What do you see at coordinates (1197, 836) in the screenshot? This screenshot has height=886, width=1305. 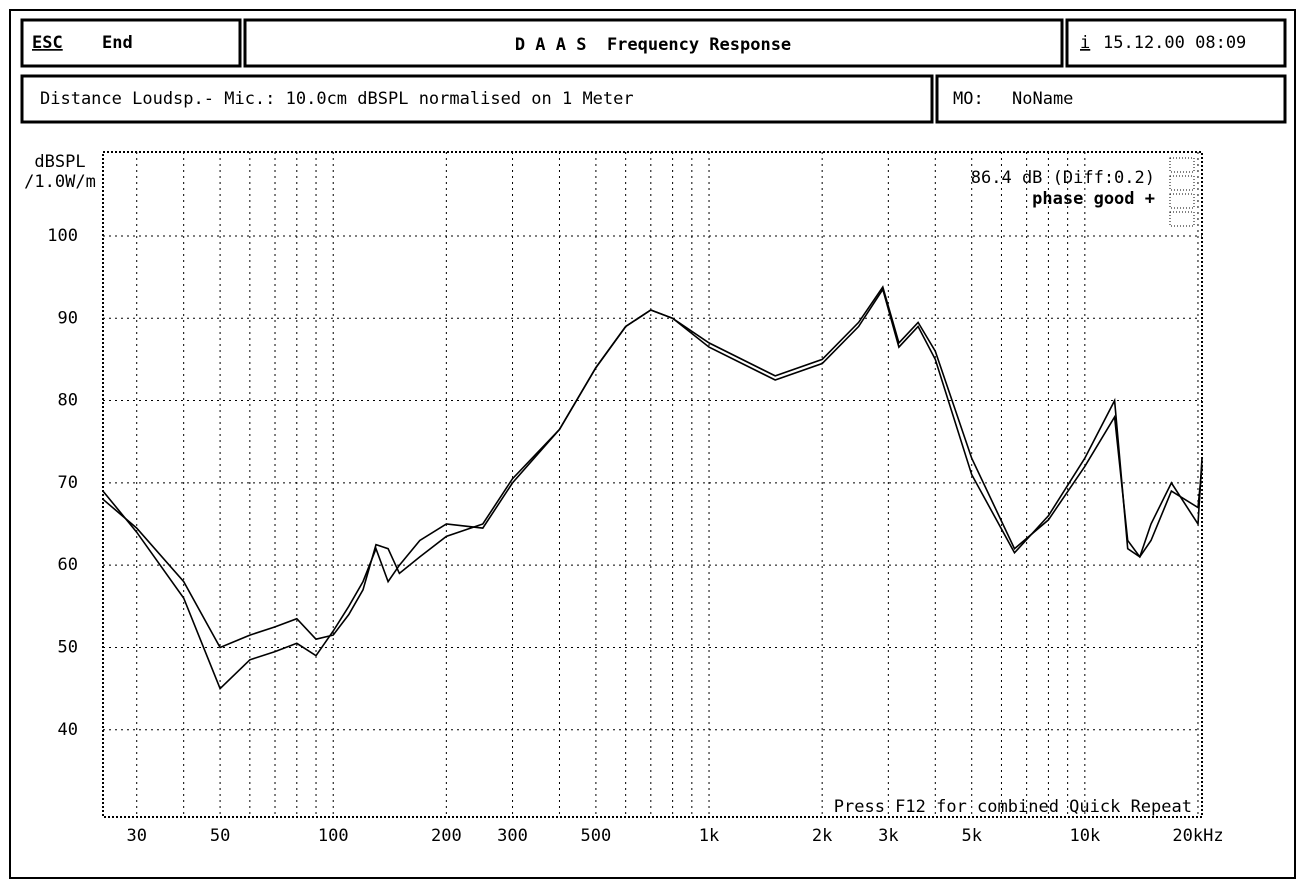 I see `x-tick-label: 20kHz` at bounding box center [1197, 836].